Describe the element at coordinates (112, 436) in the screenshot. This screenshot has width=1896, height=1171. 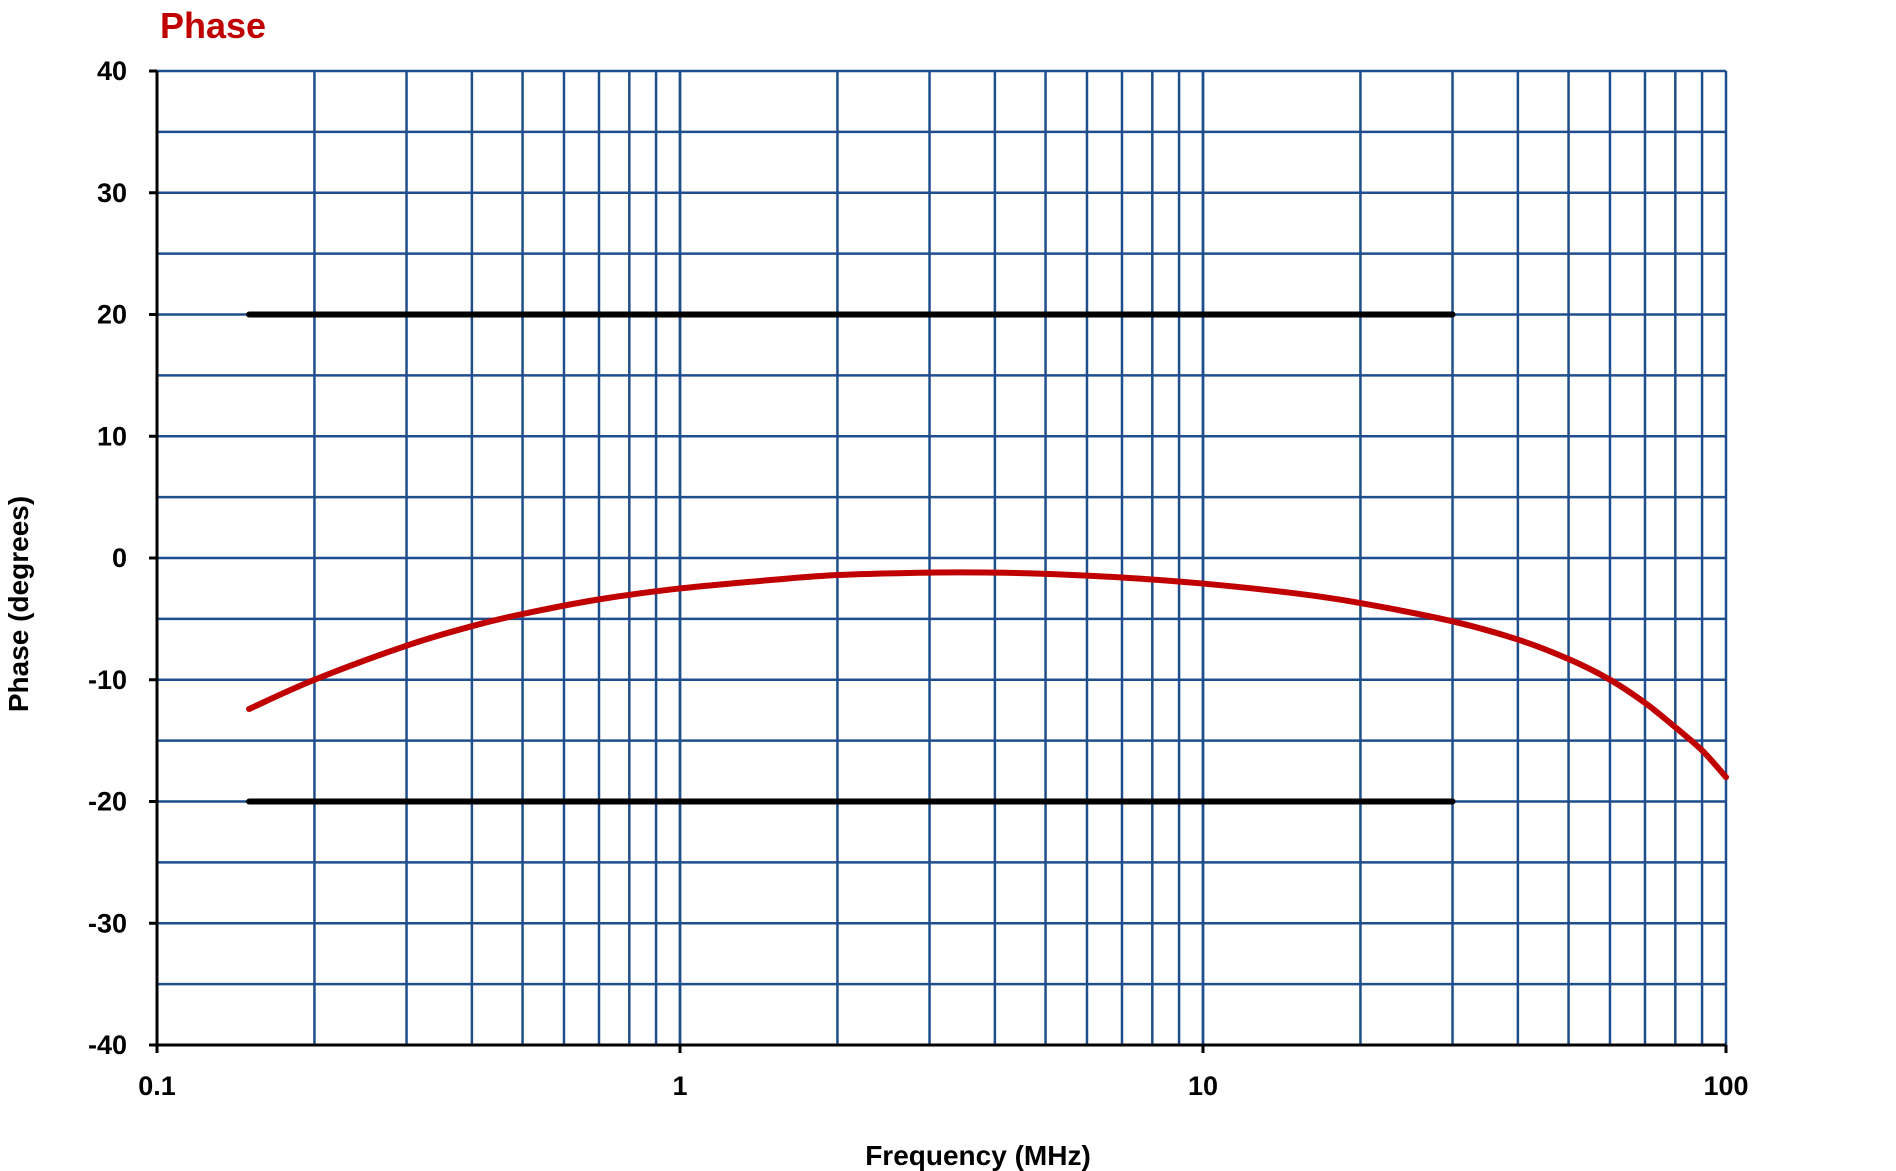
I see `y-tick-label: 10` at that location.